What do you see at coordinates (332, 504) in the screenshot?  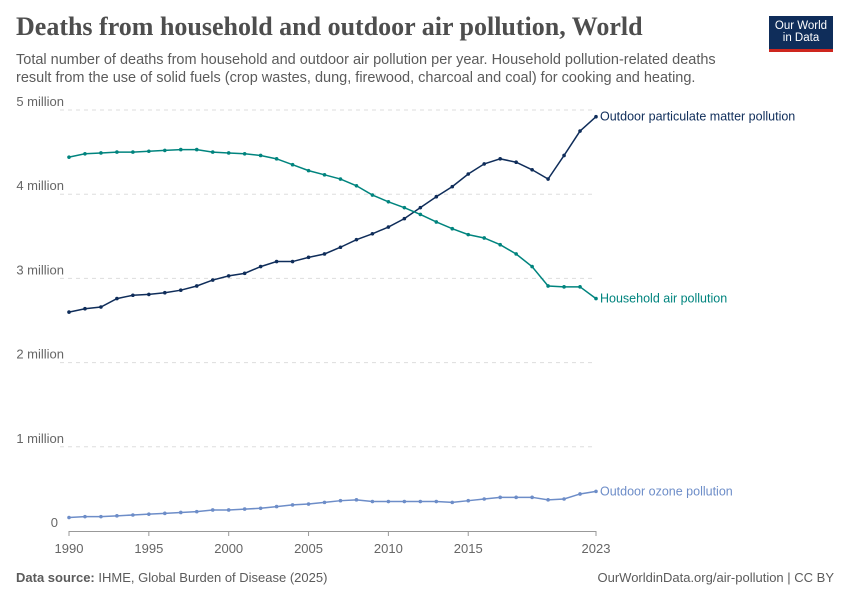 I see `series-line` at bounding box center [332, 504].